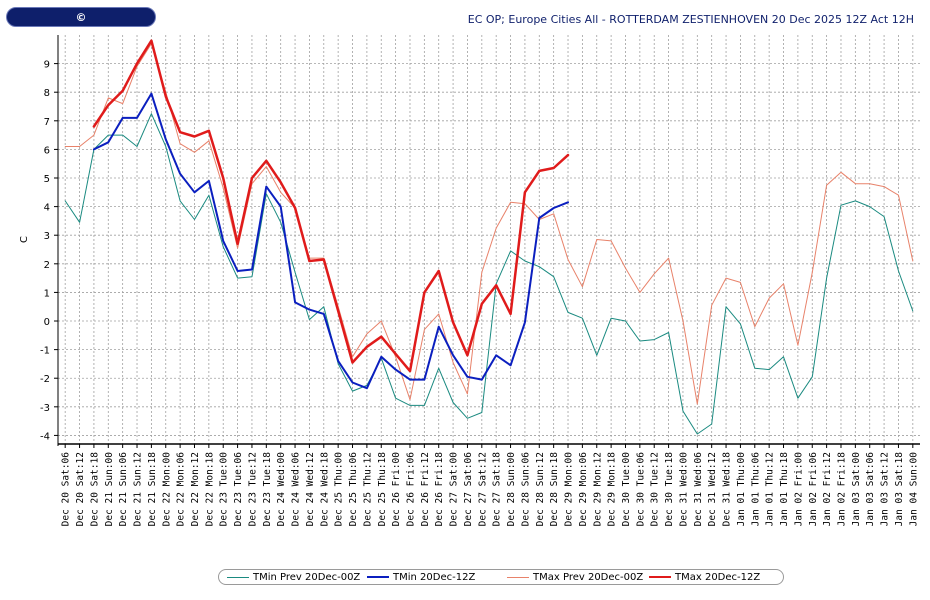  I want to click on x-tick-label: Dec 27 Sat:06, so click(468, 489).